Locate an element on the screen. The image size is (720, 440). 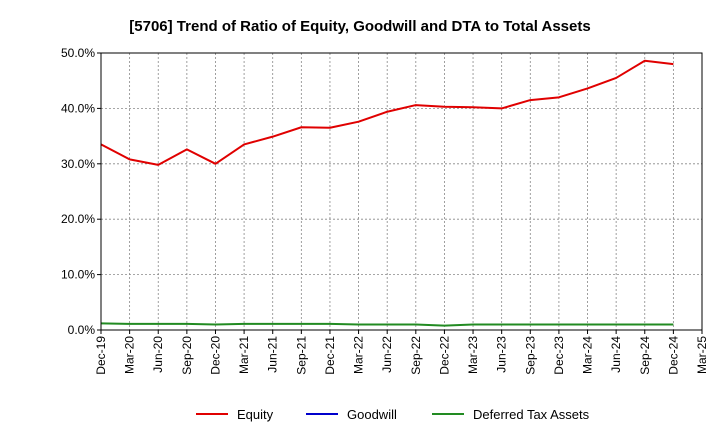
series-line-deferred-tax-assets is located at coordinates (387, 324).